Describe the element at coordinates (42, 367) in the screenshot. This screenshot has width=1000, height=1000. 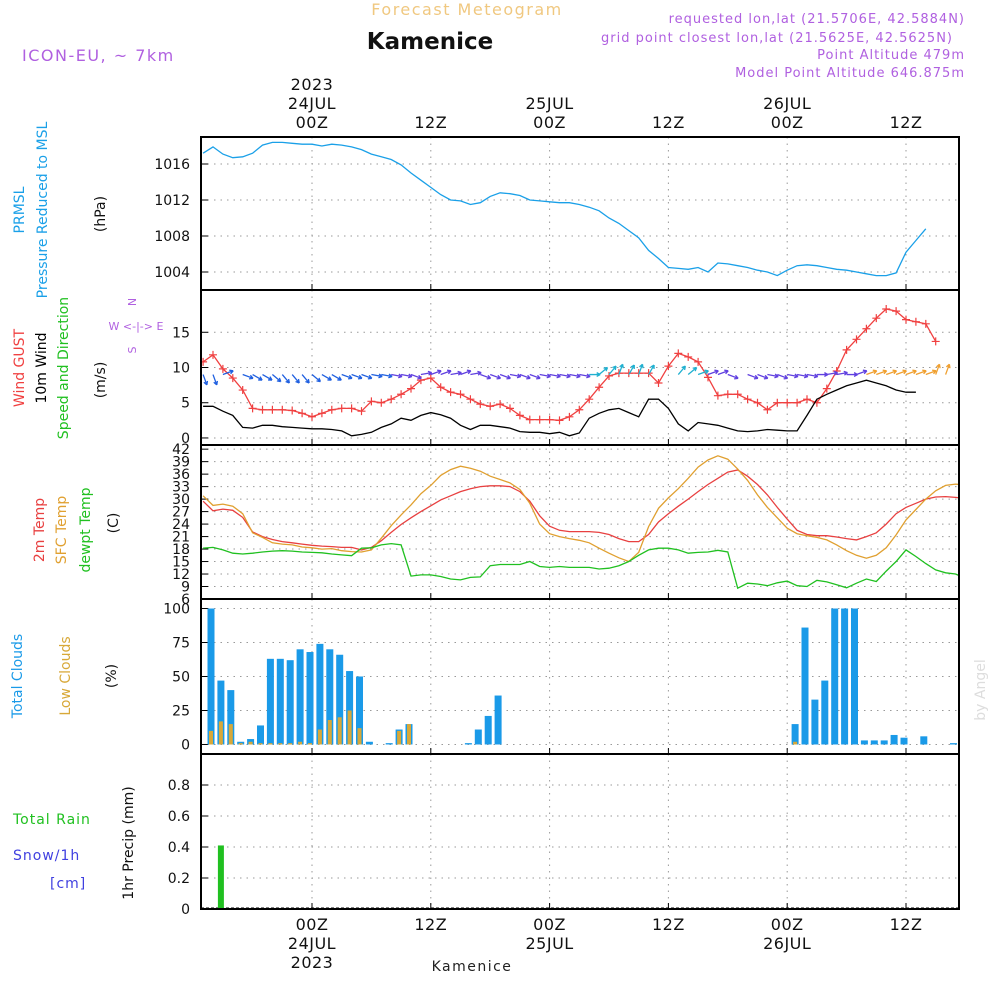
I see `wind-label: 10m Wind` at that location.